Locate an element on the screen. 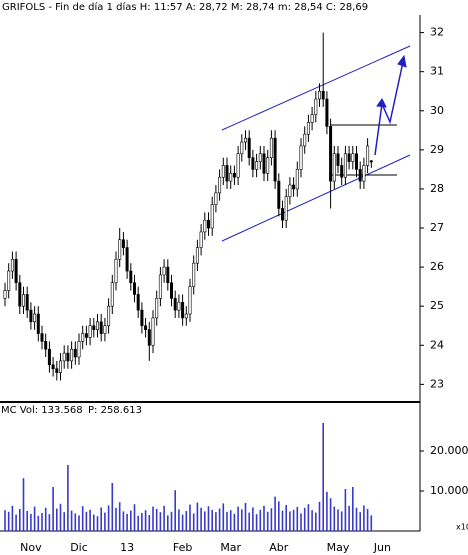 This screenshot has width=468, height=555. x-tick-label: 13 is located at coordinates (127, 547).